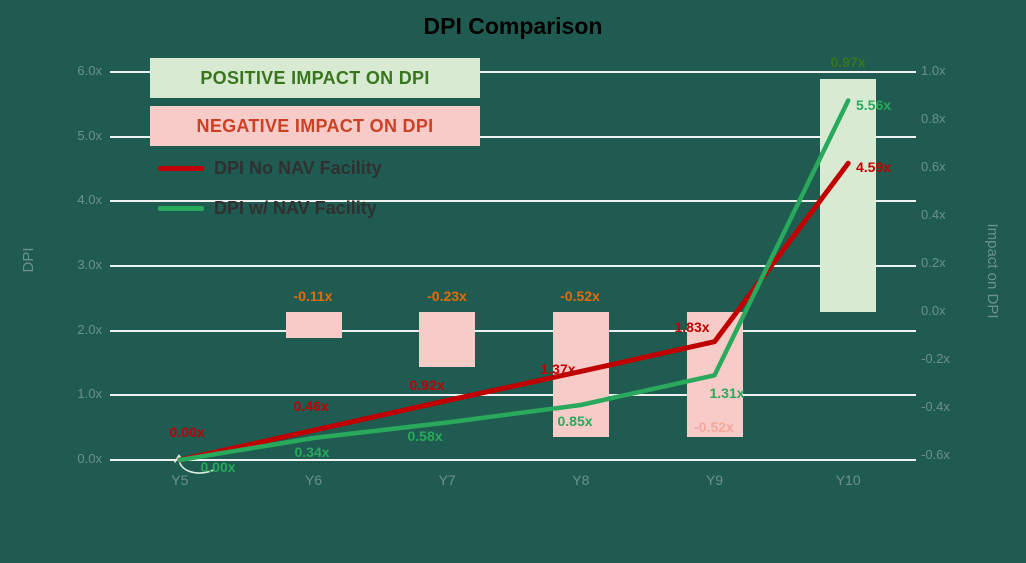 The height and width of the screenshot is (563, 1026). Describe the element at coordinates (935, 406) in the screenshot. I see `right-axis-tick: -0.4x` at that location.